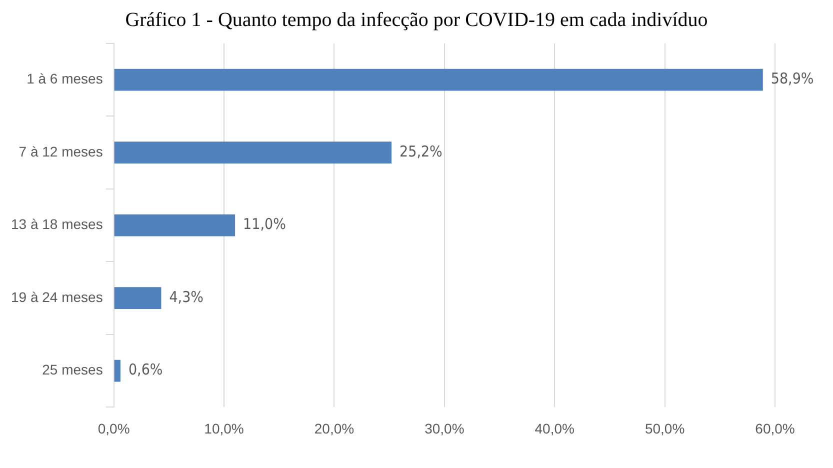 The height and width of the screenshot is (468, 833). I want to click on data-label: 0,6%, so click(145, 369).